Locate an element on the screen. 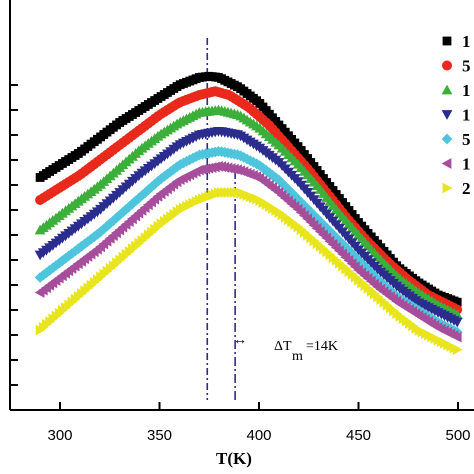 This screenshot has width=474, height=474. x-tick-label: 300 is located at coordinates (59, 435).